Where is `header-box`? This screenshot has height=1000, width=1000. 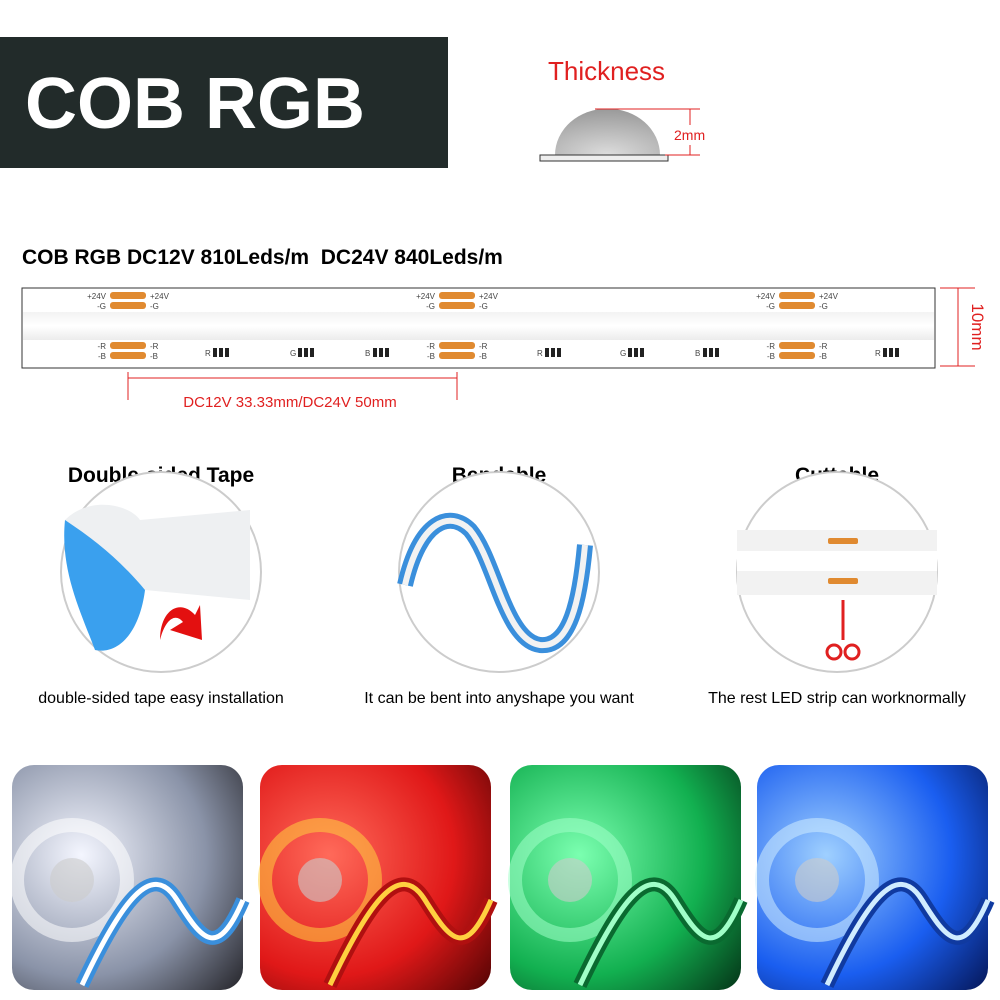
header-box is located at coordinates (224, 102).